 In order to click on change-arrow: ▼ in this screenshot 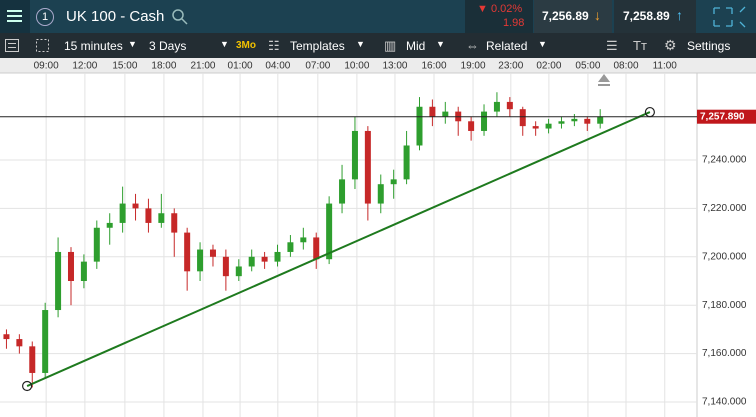, I will do `click(482, 9)`.